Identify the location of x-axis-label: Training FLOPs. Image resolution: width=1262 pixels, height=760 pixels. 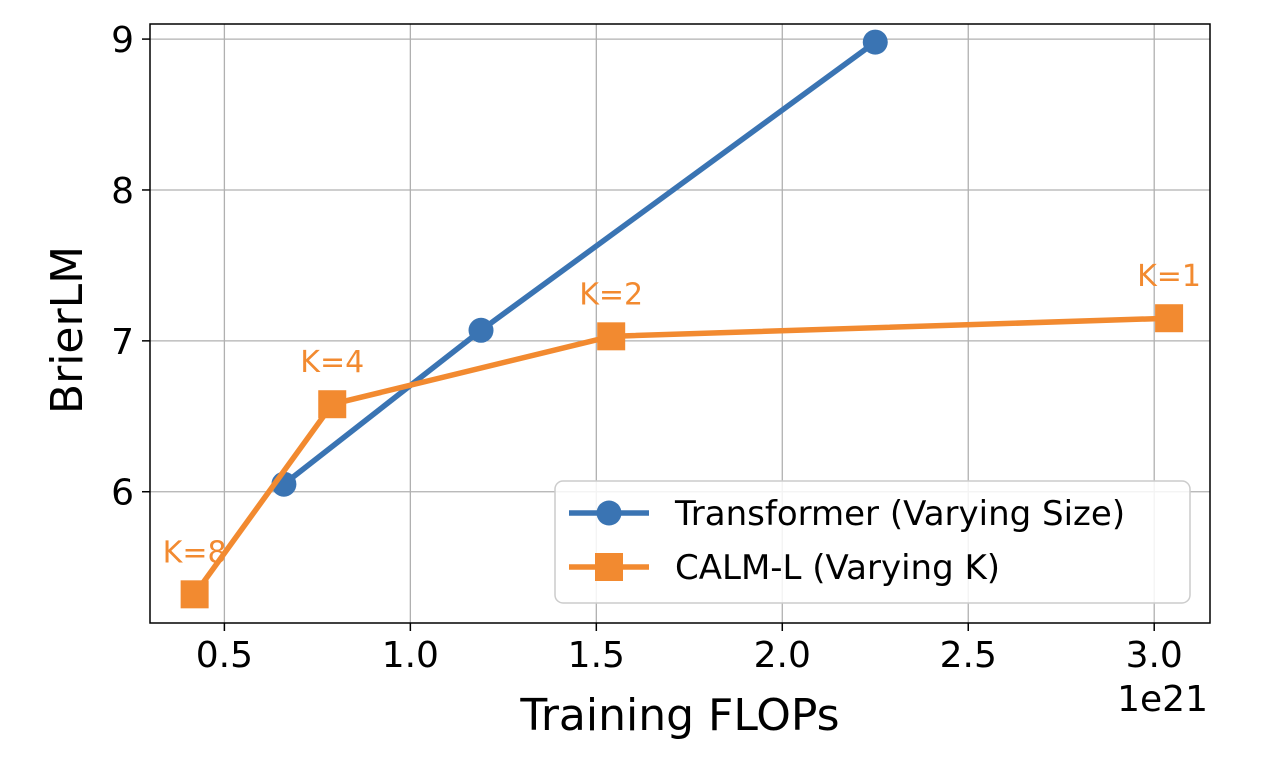
(679, 715).